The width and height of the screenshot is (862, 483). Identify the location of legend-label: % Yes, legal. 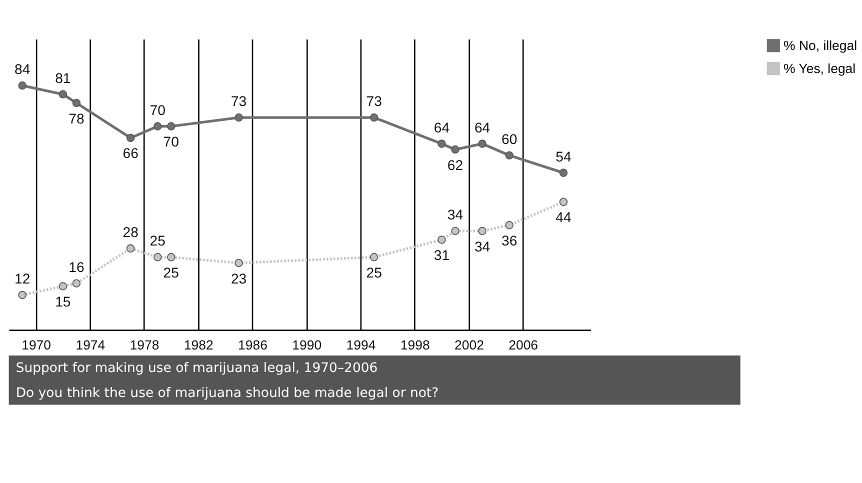
(820, 68).